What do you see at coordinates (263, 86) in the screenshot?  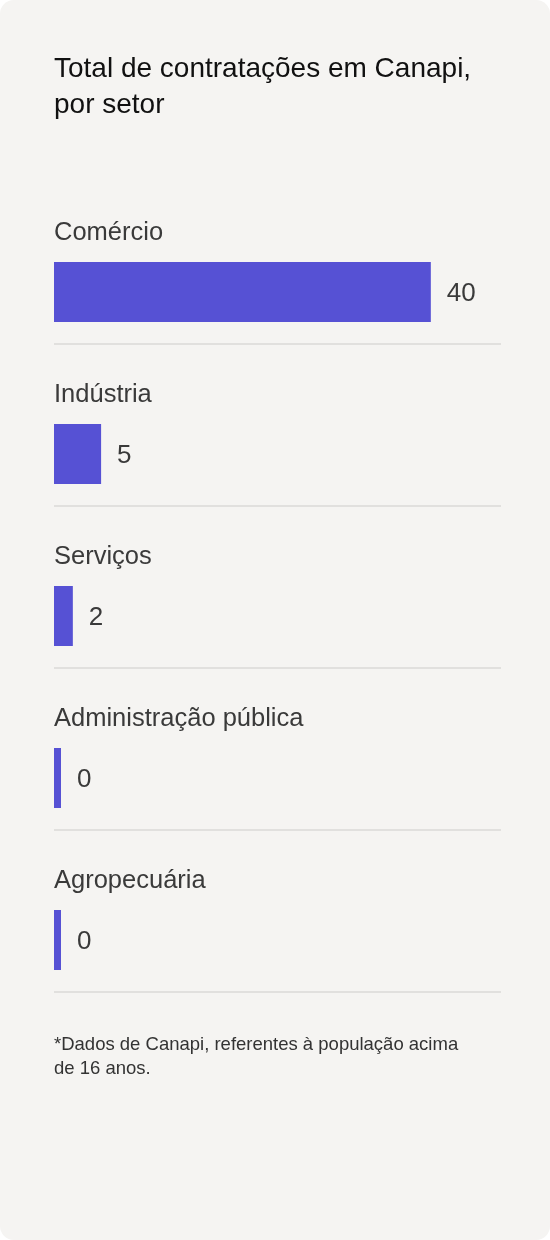 I see `chart-title: Total de contratações em Canapi, por setor` at bounding box center [263, 86].